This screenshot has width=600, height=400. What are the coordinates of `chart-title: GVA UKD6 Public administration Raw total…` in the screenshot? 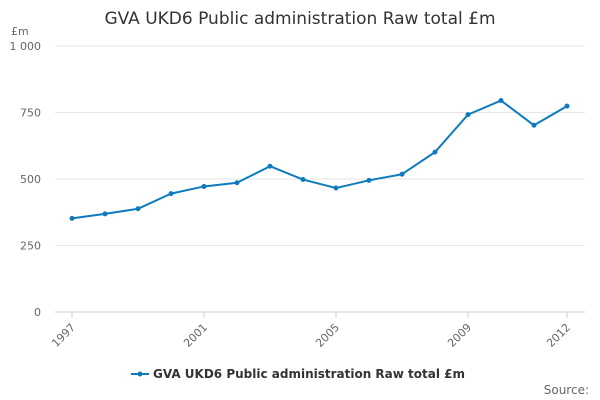 It's located at (299, 19).